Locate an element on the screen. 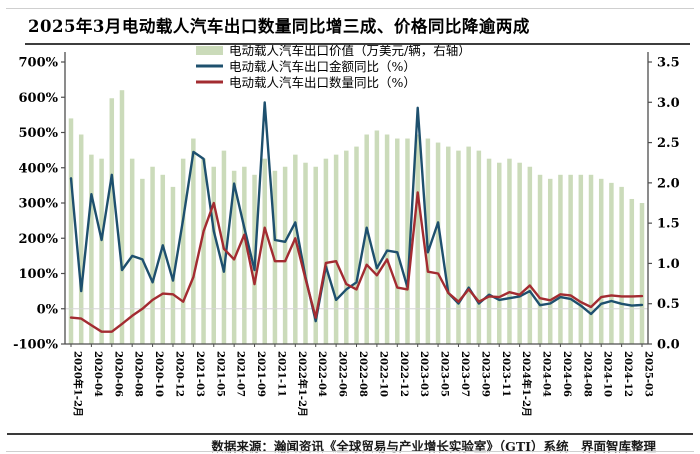 The width and height of the screenshot is (700, 454). footer-divider is located at coordinates (350, 434).